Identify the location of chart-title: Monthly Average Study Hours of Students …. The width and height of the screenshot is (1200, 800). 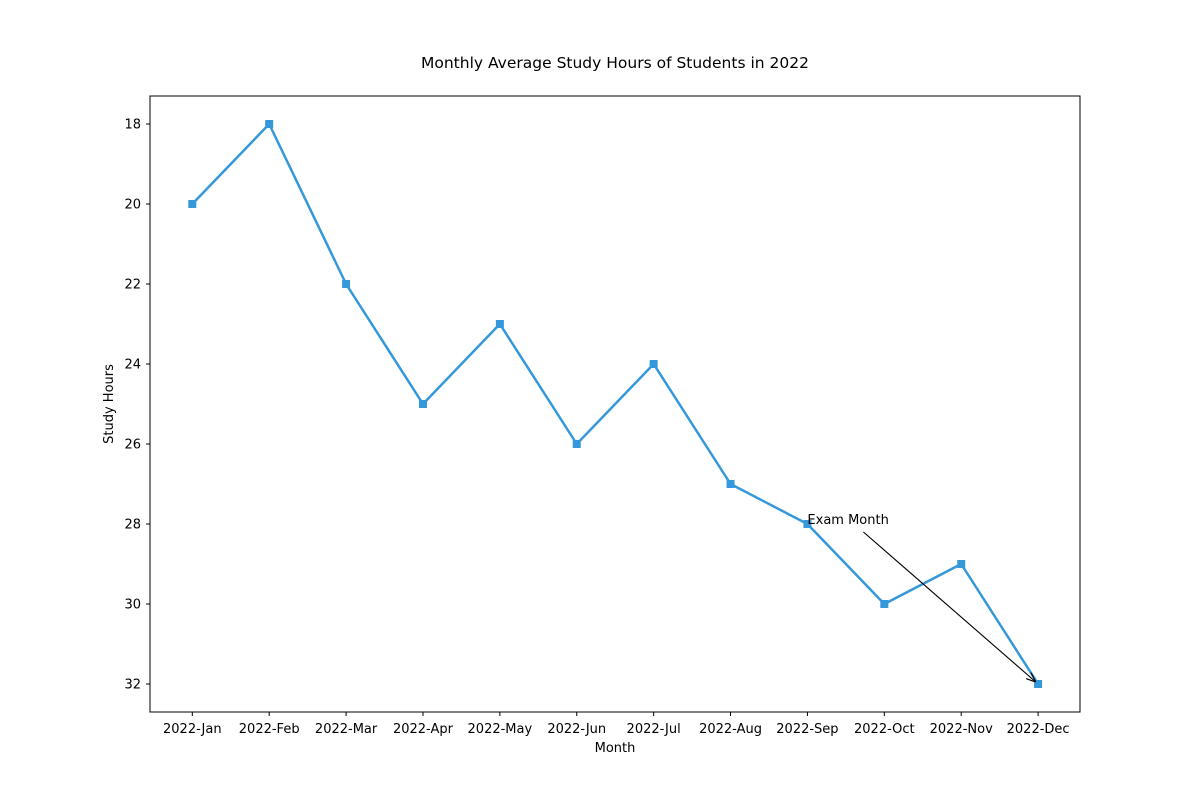
(615, 63).